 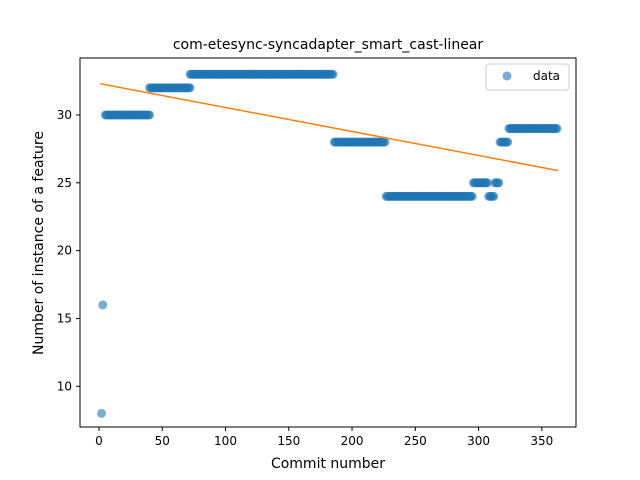 What do you see at coordinates (162, 441) in the screenshot?
I see `x-tick-label: 50` at bounding box center [162, 441].